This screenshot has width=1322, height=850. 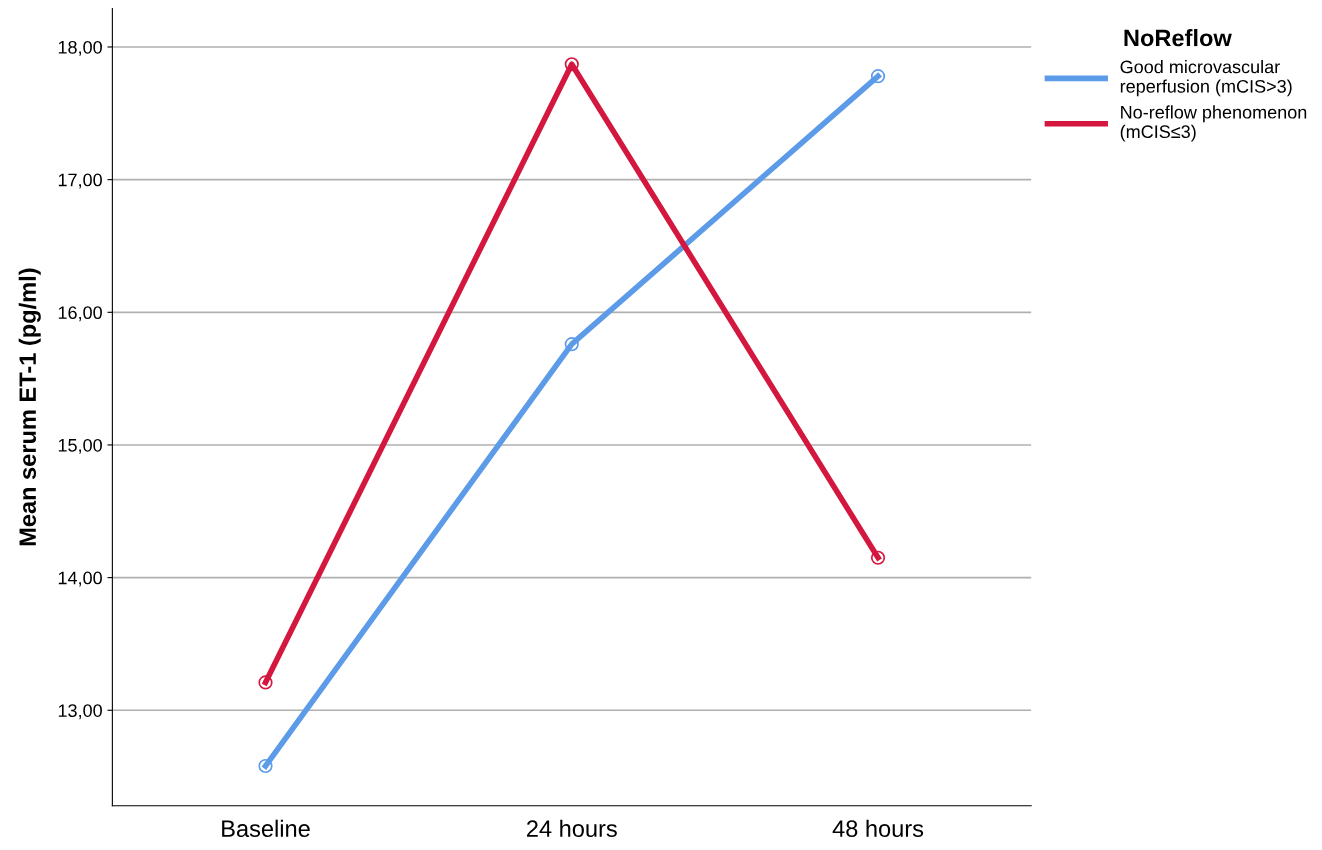 What do you see at coordinates (80, 446) in the screenshot?
I see `y-tick-label: 15,00` at bounding box center [80, 446].